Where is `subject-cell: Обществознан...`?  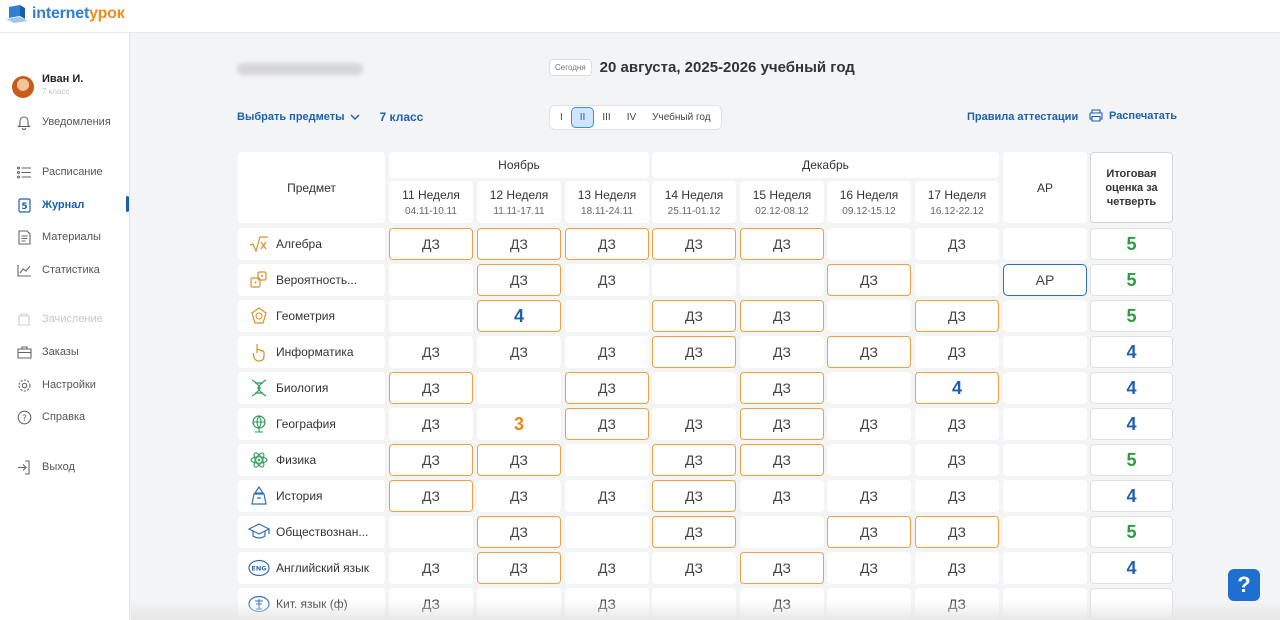 subject-cell: Обществознан... is located at coordinates (311, 532).